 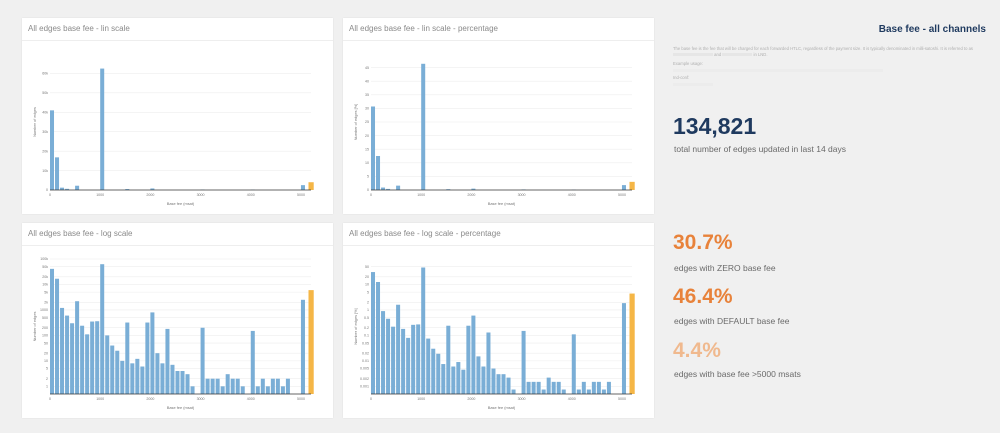 What do you see at coordinates (365, 343) in the screenshot?
I see `y-tick-label: 0.05` at bounding box center [365, 343].